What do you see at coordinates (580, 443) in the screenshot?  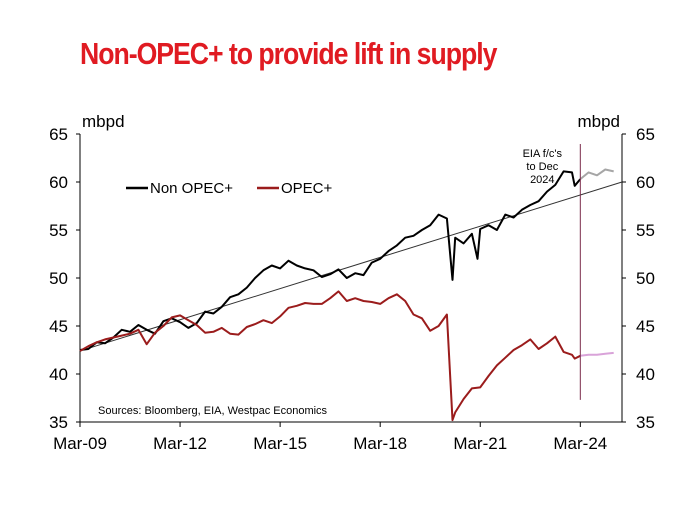 I see `x-tick-label: Mar-24` at bounding box center [580, 443].